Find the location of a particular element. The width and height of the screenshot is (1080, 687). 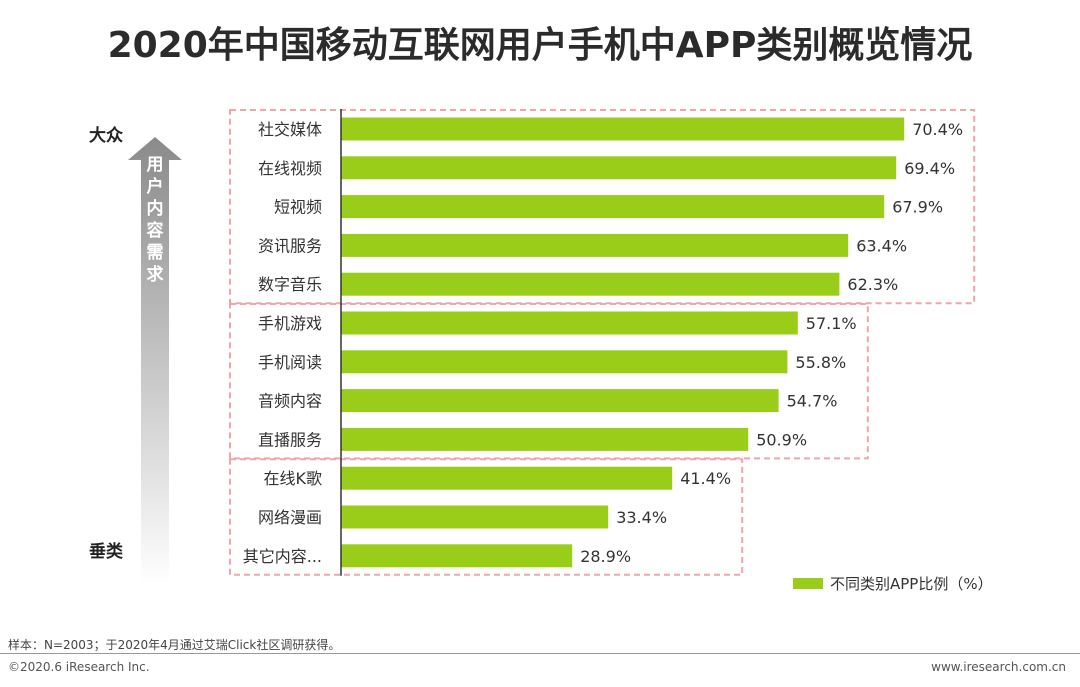

value-label: 54.7% is located at coordinates (812, 401).